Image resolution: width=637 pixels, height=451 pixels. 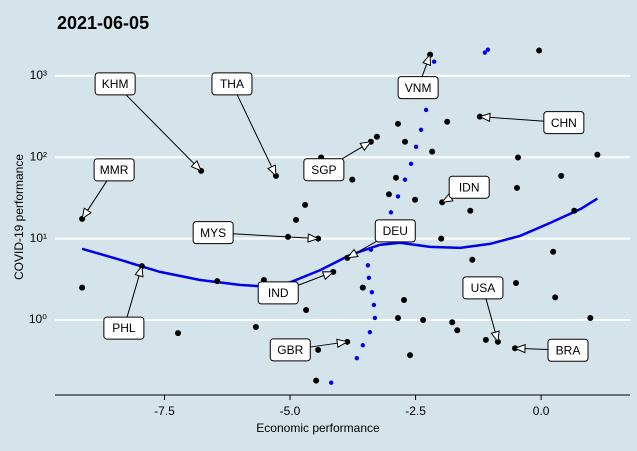 I want to click on annotation-label: USA, so click(x=483, y=288).